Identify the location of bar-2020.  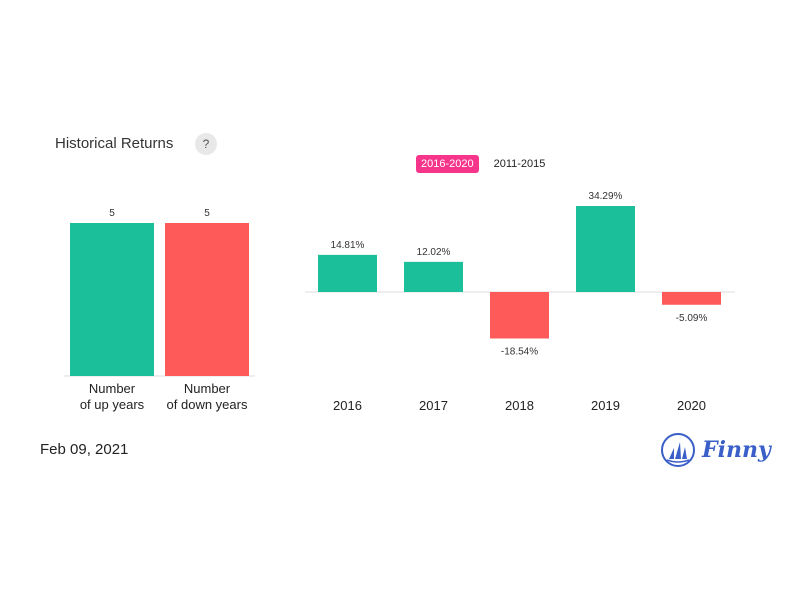
(691, 298).